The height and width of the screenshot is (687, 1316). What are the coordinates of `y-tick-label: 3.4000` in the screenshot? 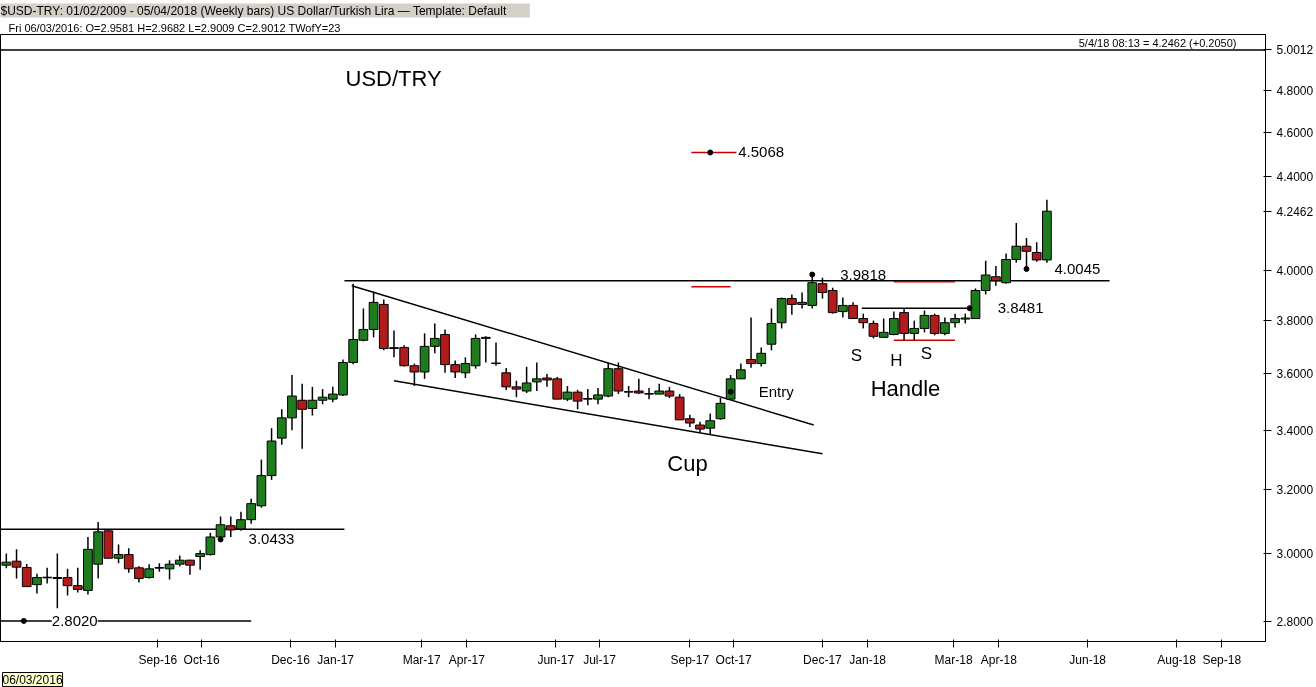 It's located at (1295, 430).